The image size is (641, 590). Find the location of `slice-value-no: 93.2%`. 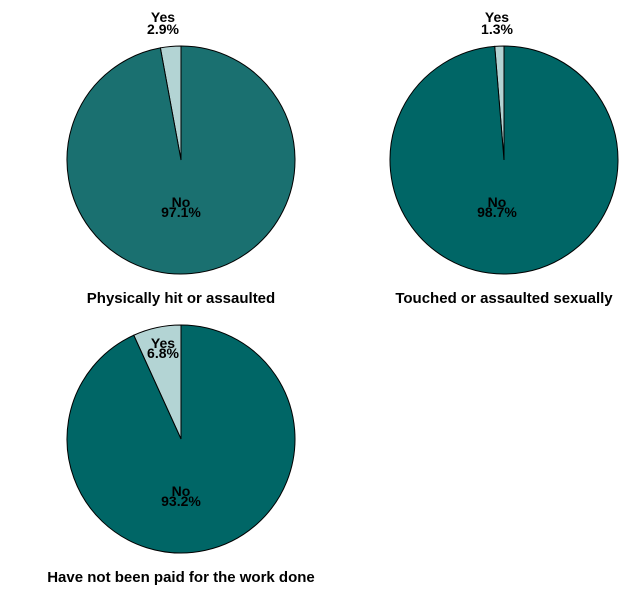

slice-value-no: 93.2% is located at coordinates (181, 501).